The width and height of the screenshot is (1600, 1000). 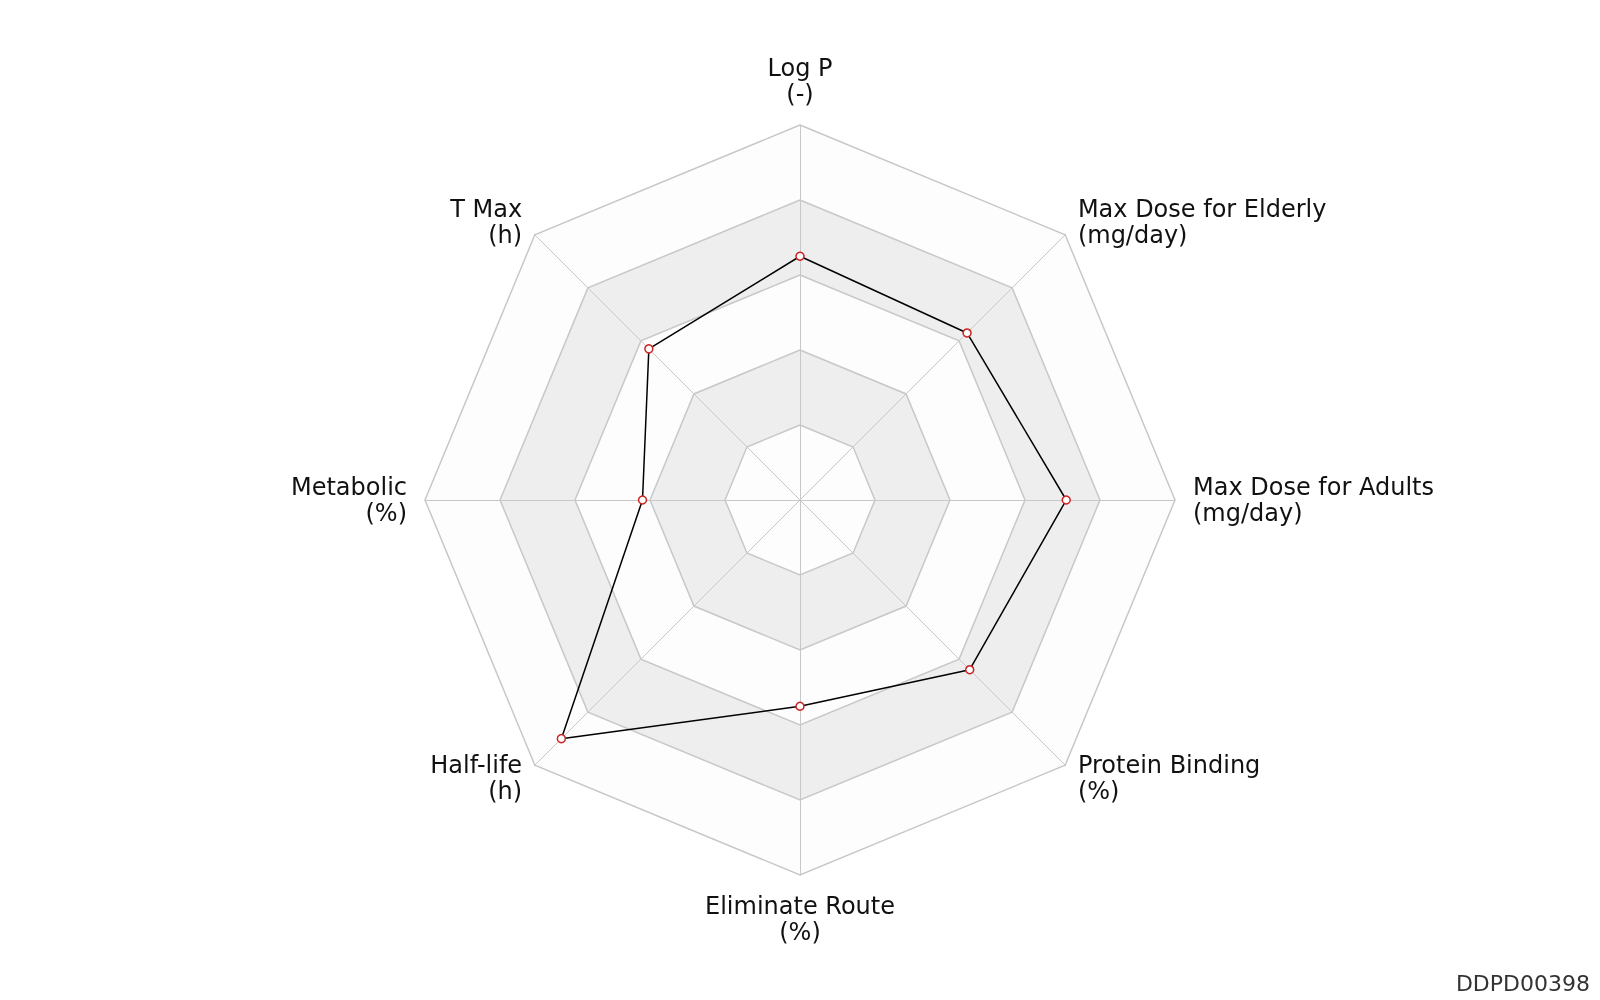 I want to click on spoke-label: Protein Binding (%), so click(x=1169, y=777).